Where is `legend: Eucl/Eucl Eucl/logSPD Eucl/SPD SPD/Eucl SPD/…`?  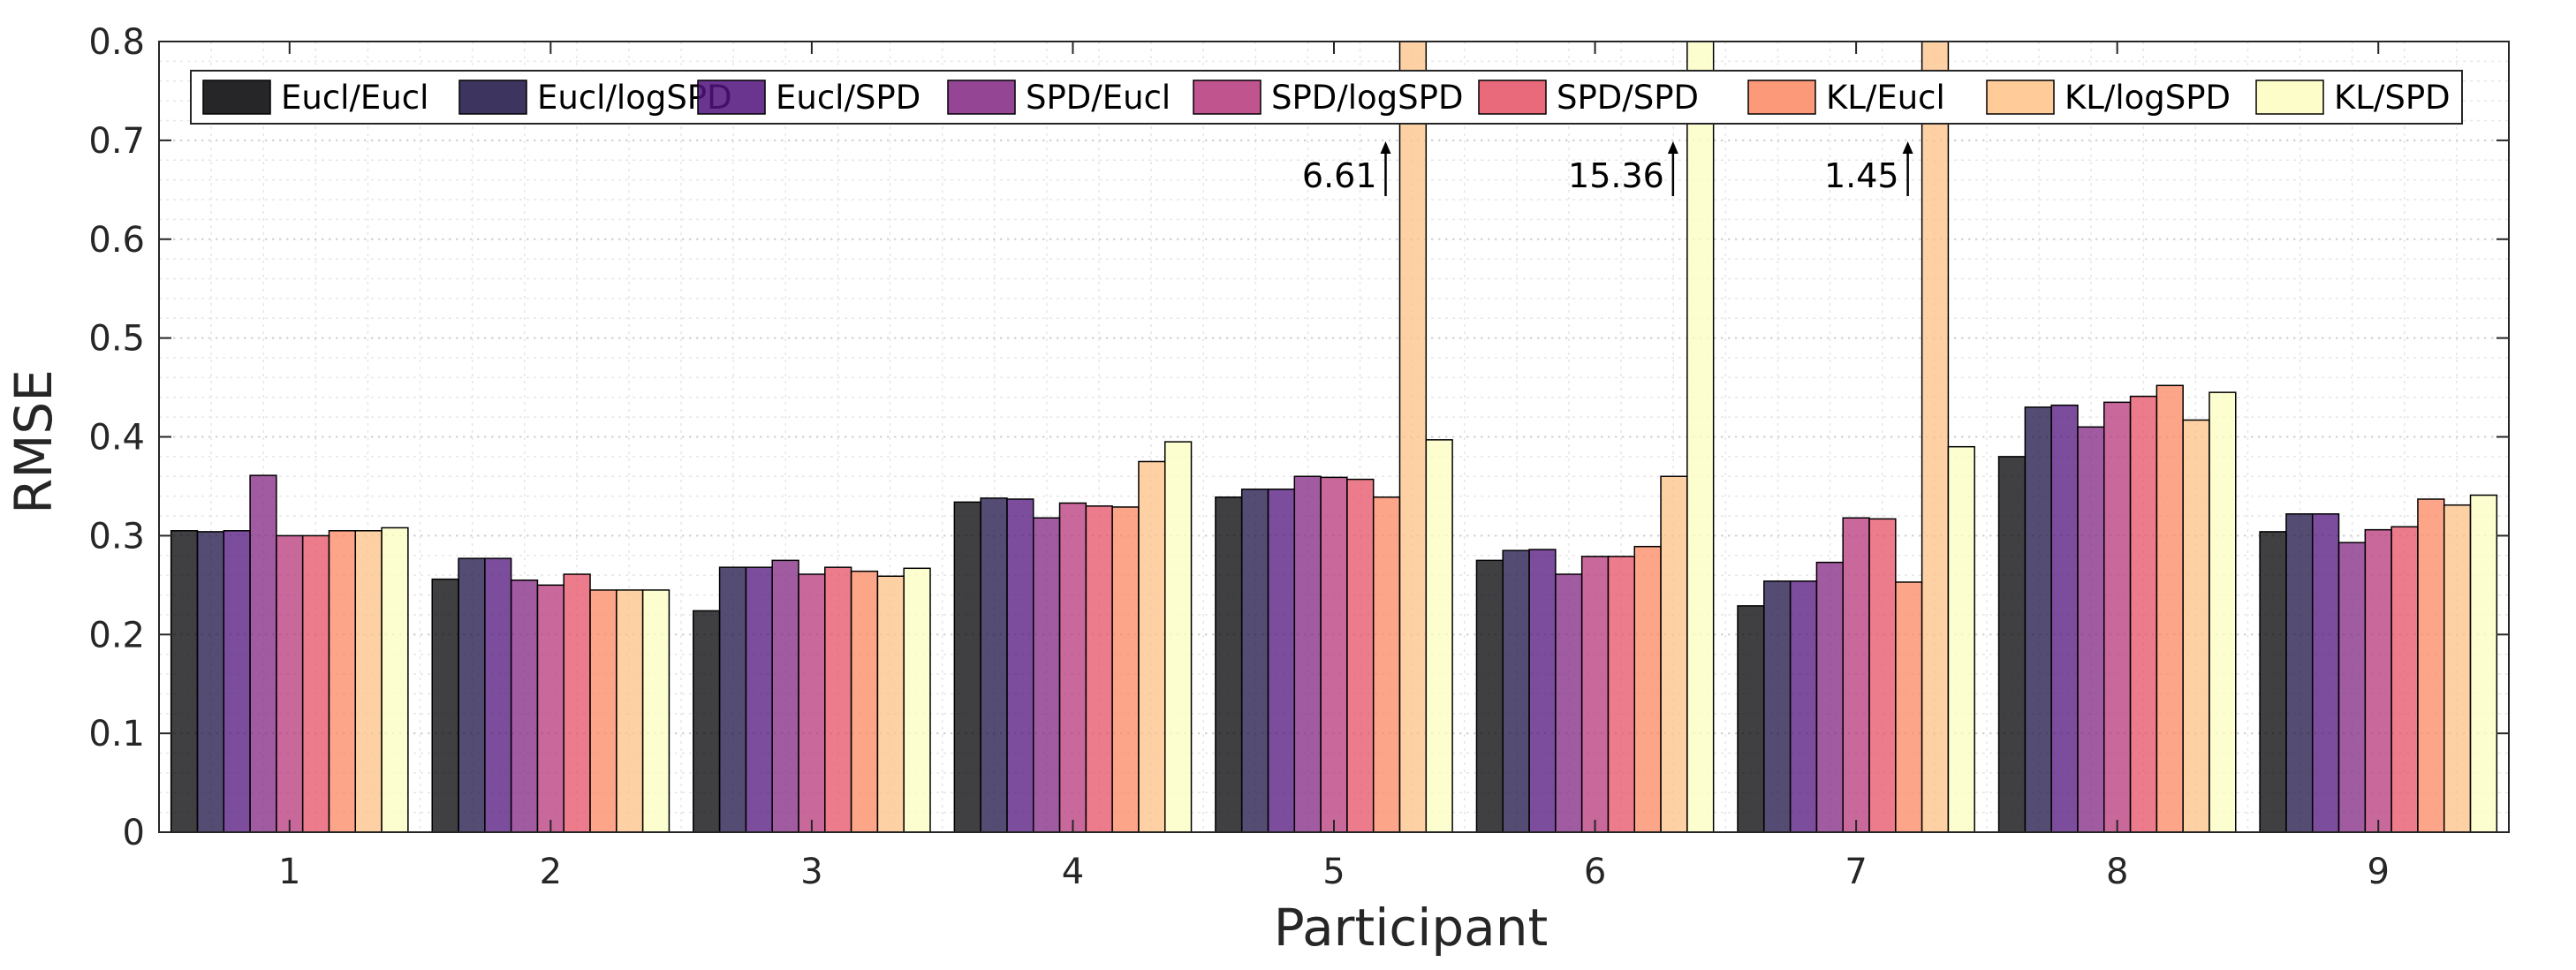 legend: Eucl/Eucl Eucl/logSPD Eucl/SPD SPD/Eucl SPD/… is located at coordinates (1326, 97).